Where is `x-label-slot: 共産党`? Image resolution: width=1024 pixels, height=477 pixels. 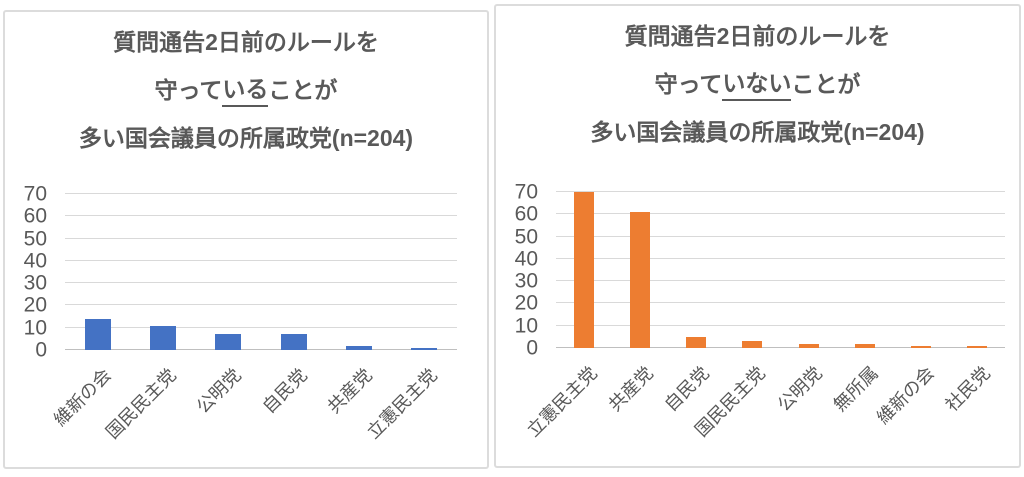 x-label-slot: 共産党 is located at coordinates (636, 408).